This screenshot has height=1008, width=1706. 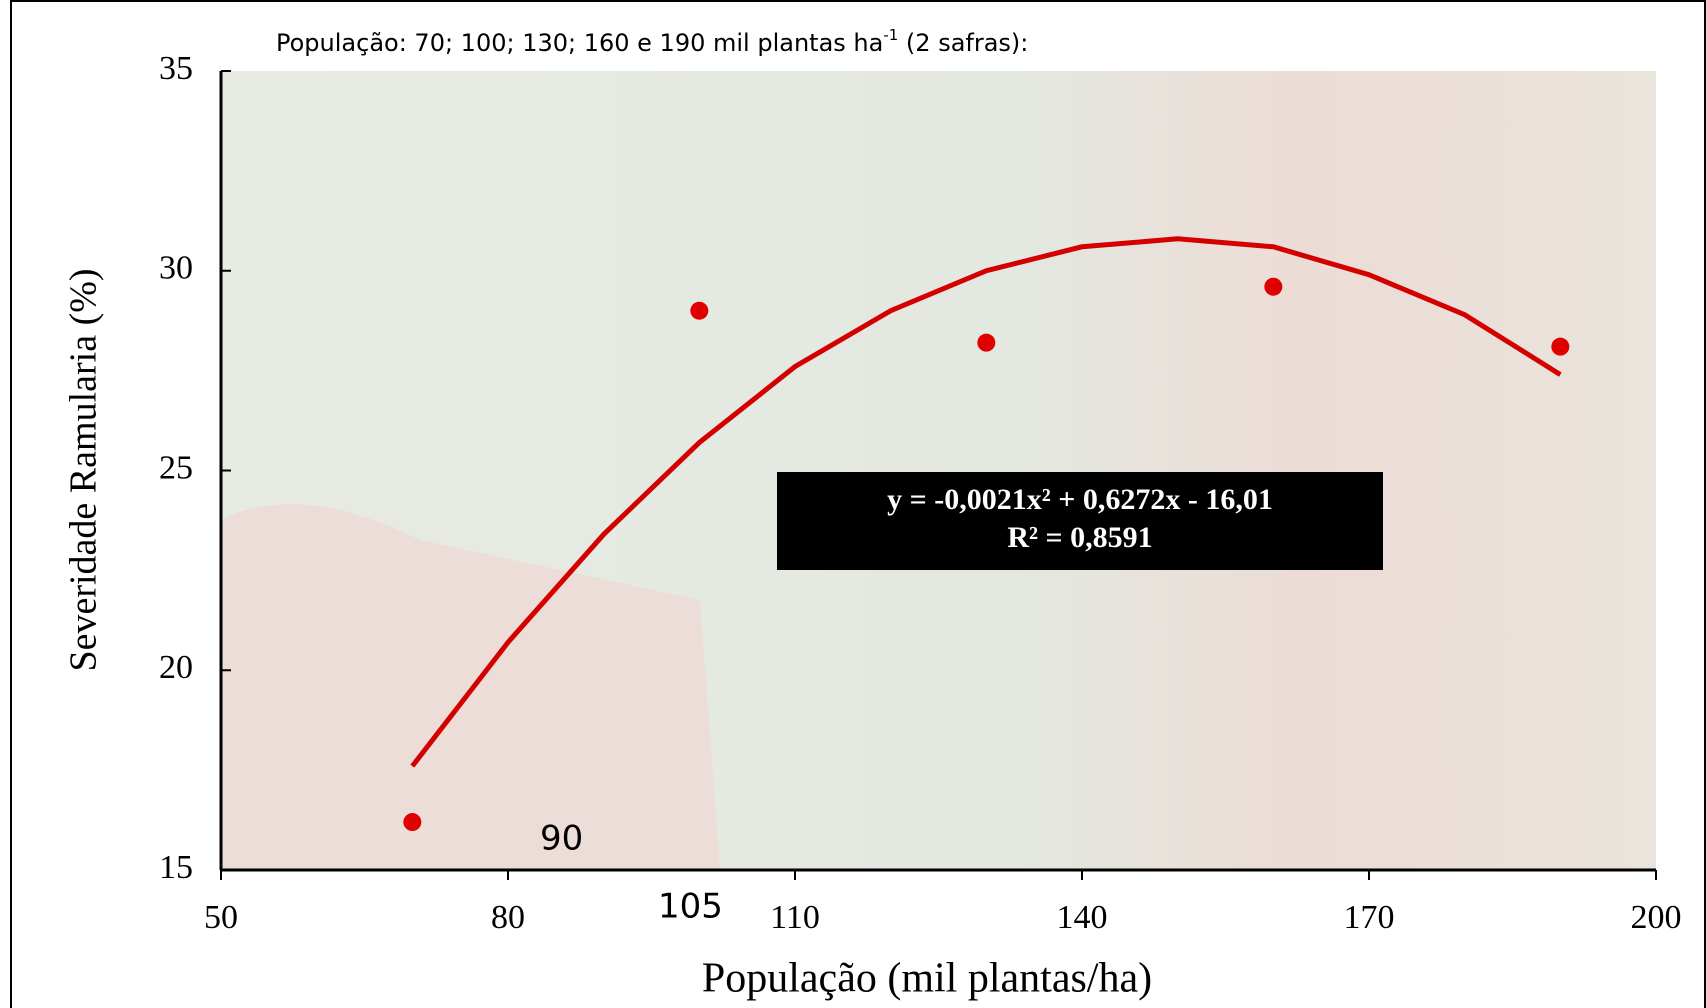 I want to click on x-tick-label: 200, so click(x=1656, y=917).